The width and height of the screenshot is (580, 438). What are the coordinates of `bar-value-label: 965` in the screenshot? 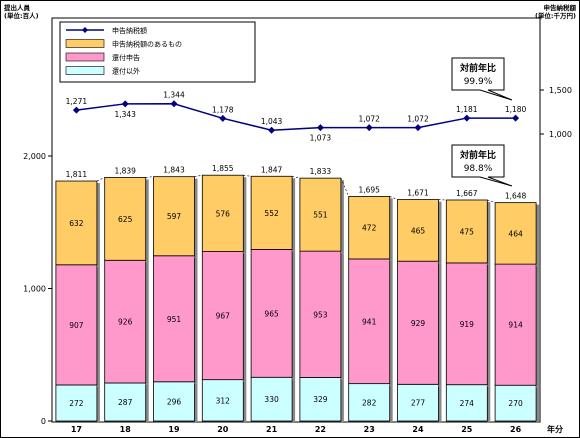 It's located at (271, 313).